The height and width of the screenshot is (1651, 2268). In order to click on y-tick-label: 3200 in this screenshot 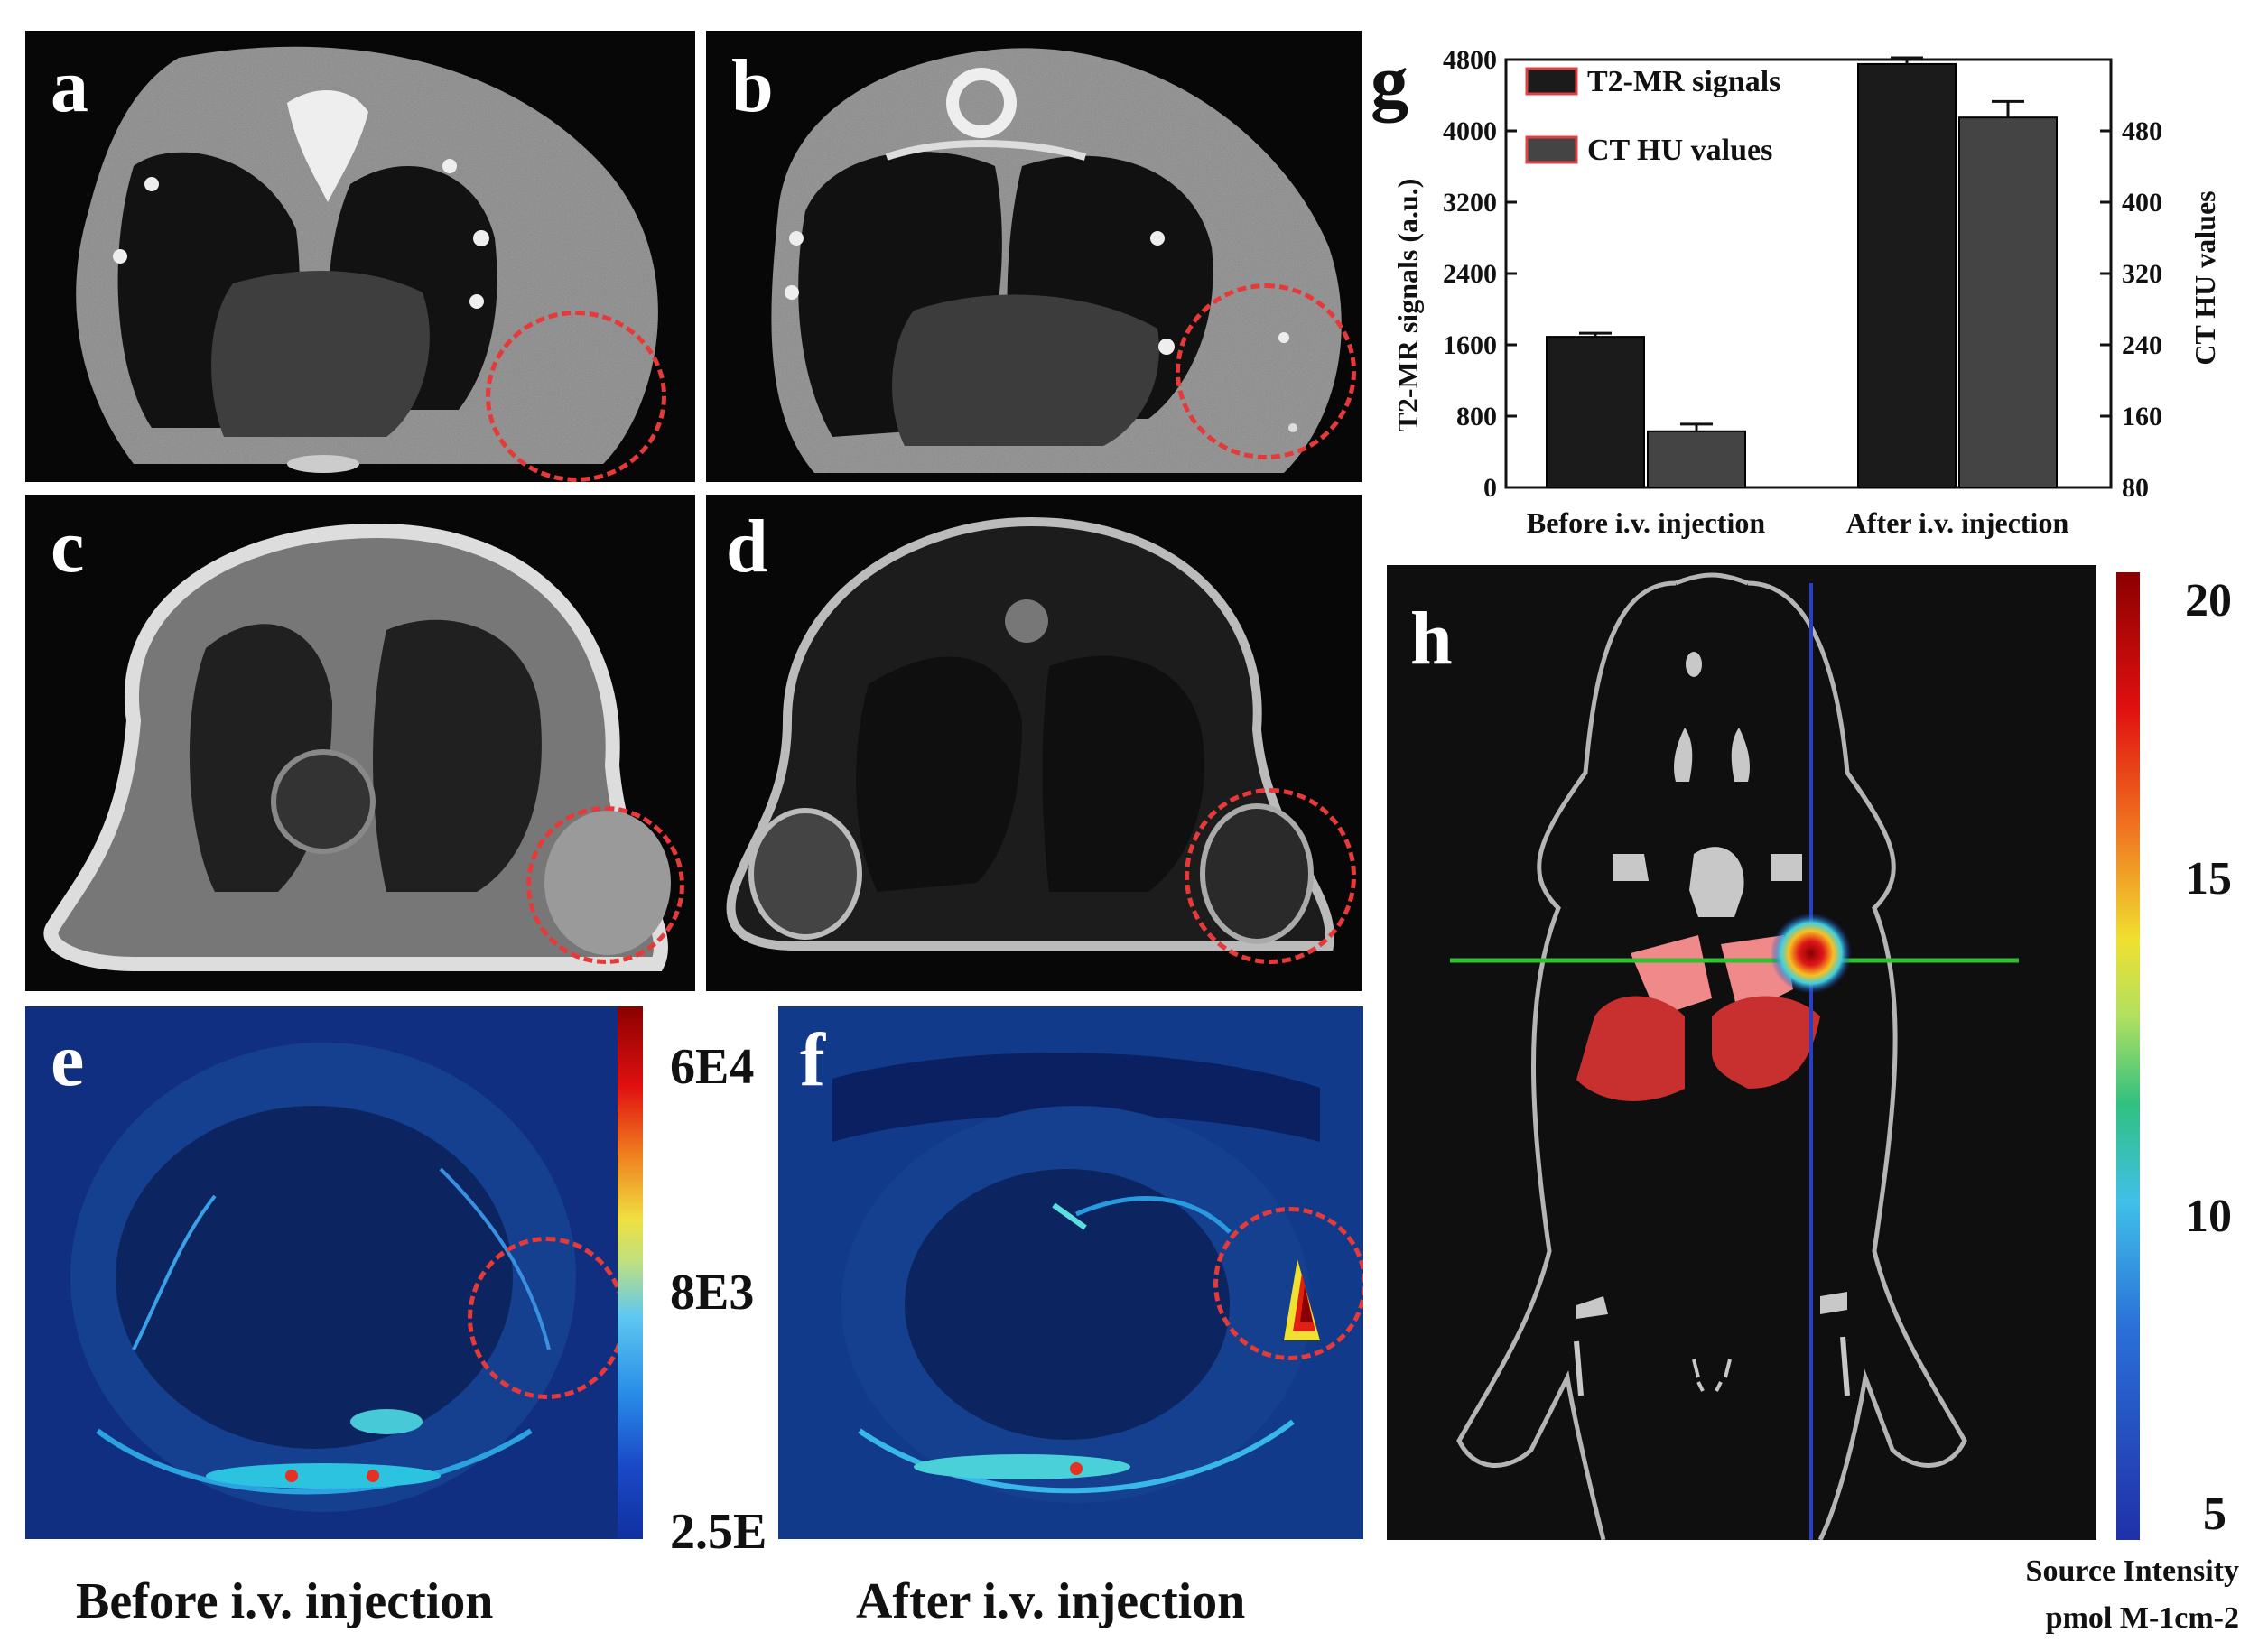, I will do `click(1470, 203)`.